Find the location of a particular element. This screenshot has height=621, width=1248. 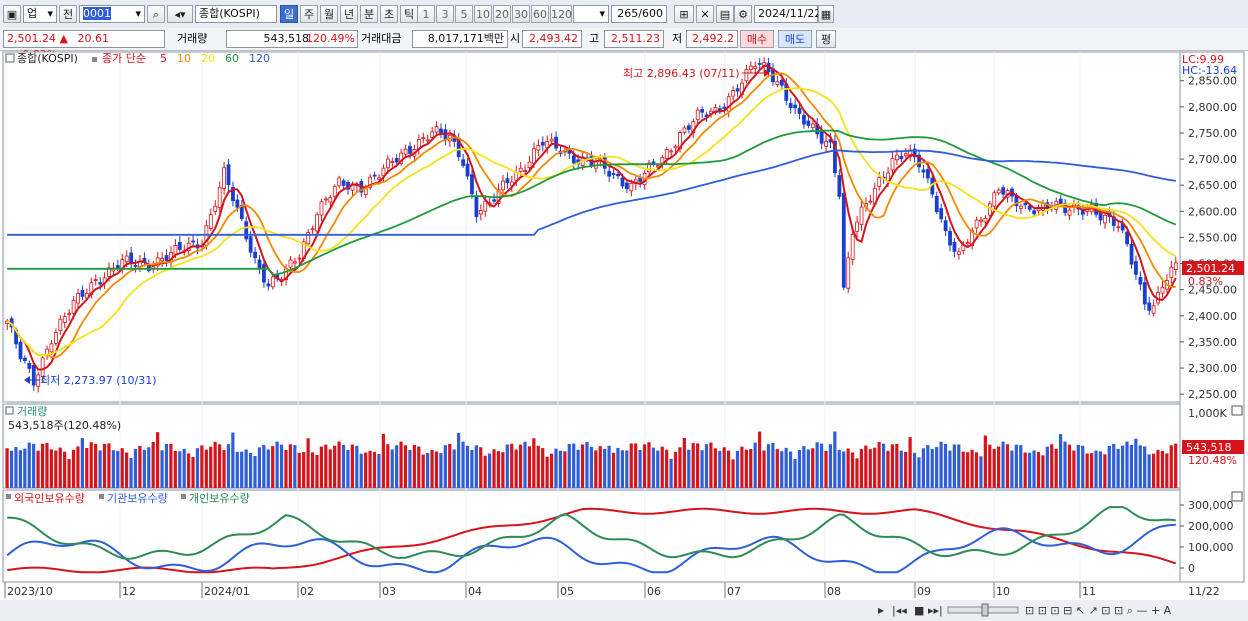

period-button-6: 틱 is located at coordinates (409, 14).